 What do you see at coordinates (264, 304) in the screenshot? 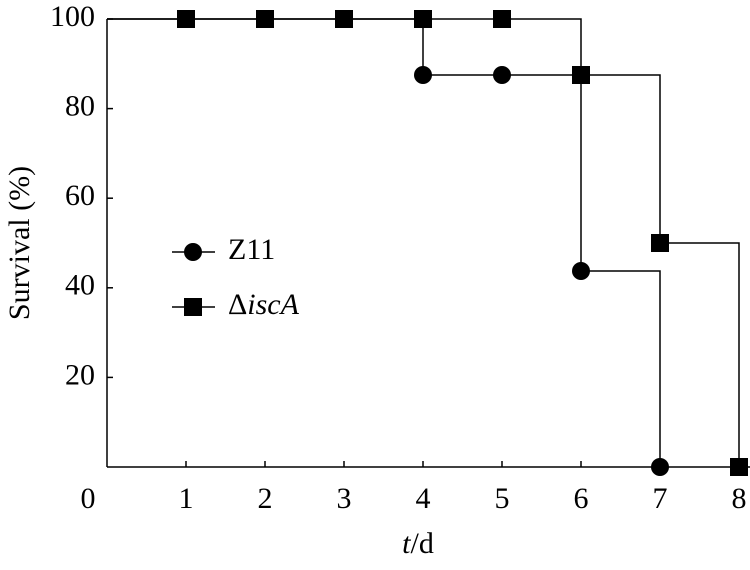
I see `legend-label: ΔiscA` at bounding box center [264, 304].